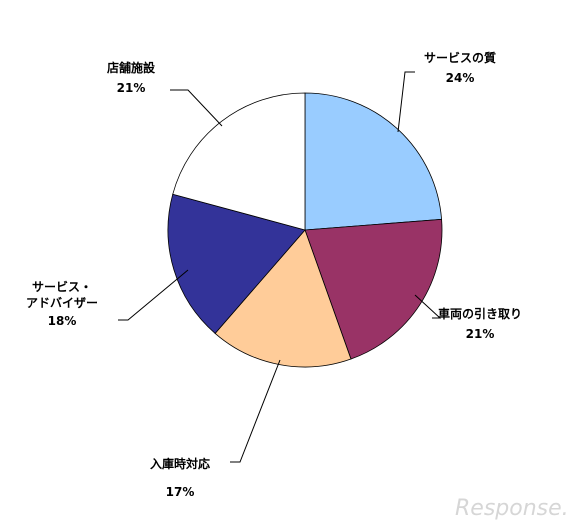 The image size is (581, 530). What do you see at coordinates (62, 321) in the screenshot?
I see `slice-value-4: 18%` at bounding box center [62, 321].